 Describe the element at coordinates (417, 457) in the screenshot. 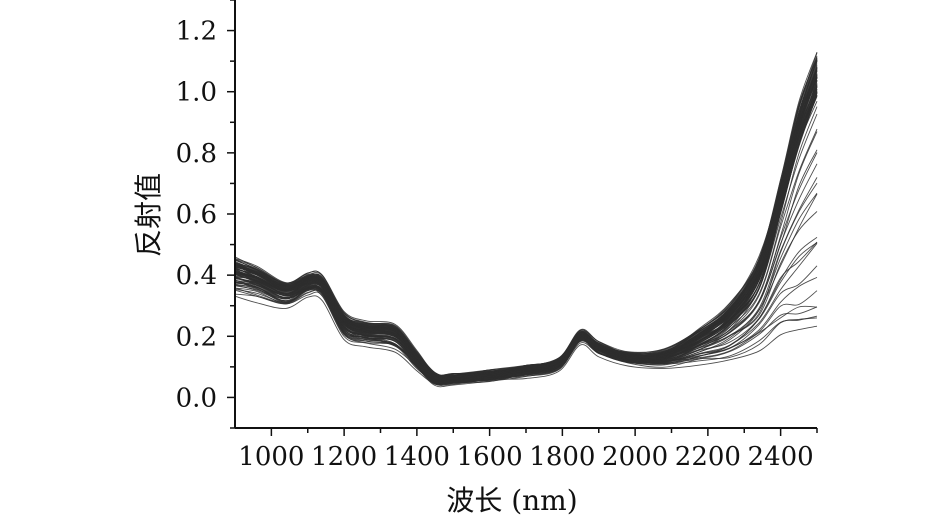

I see `x-tick-label: 1400` at that location.